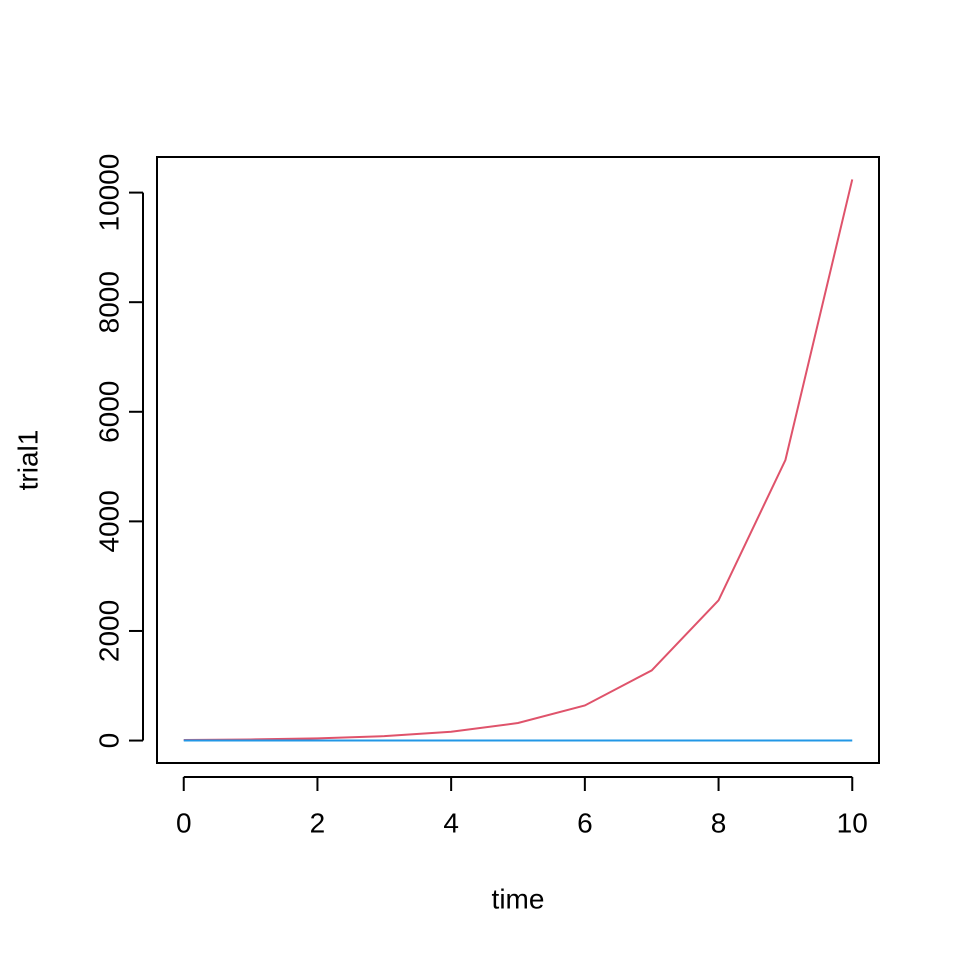  Describe the element at coordinates (318, 822) in the screenshot. I see `x-tick-label: 2` at that location.